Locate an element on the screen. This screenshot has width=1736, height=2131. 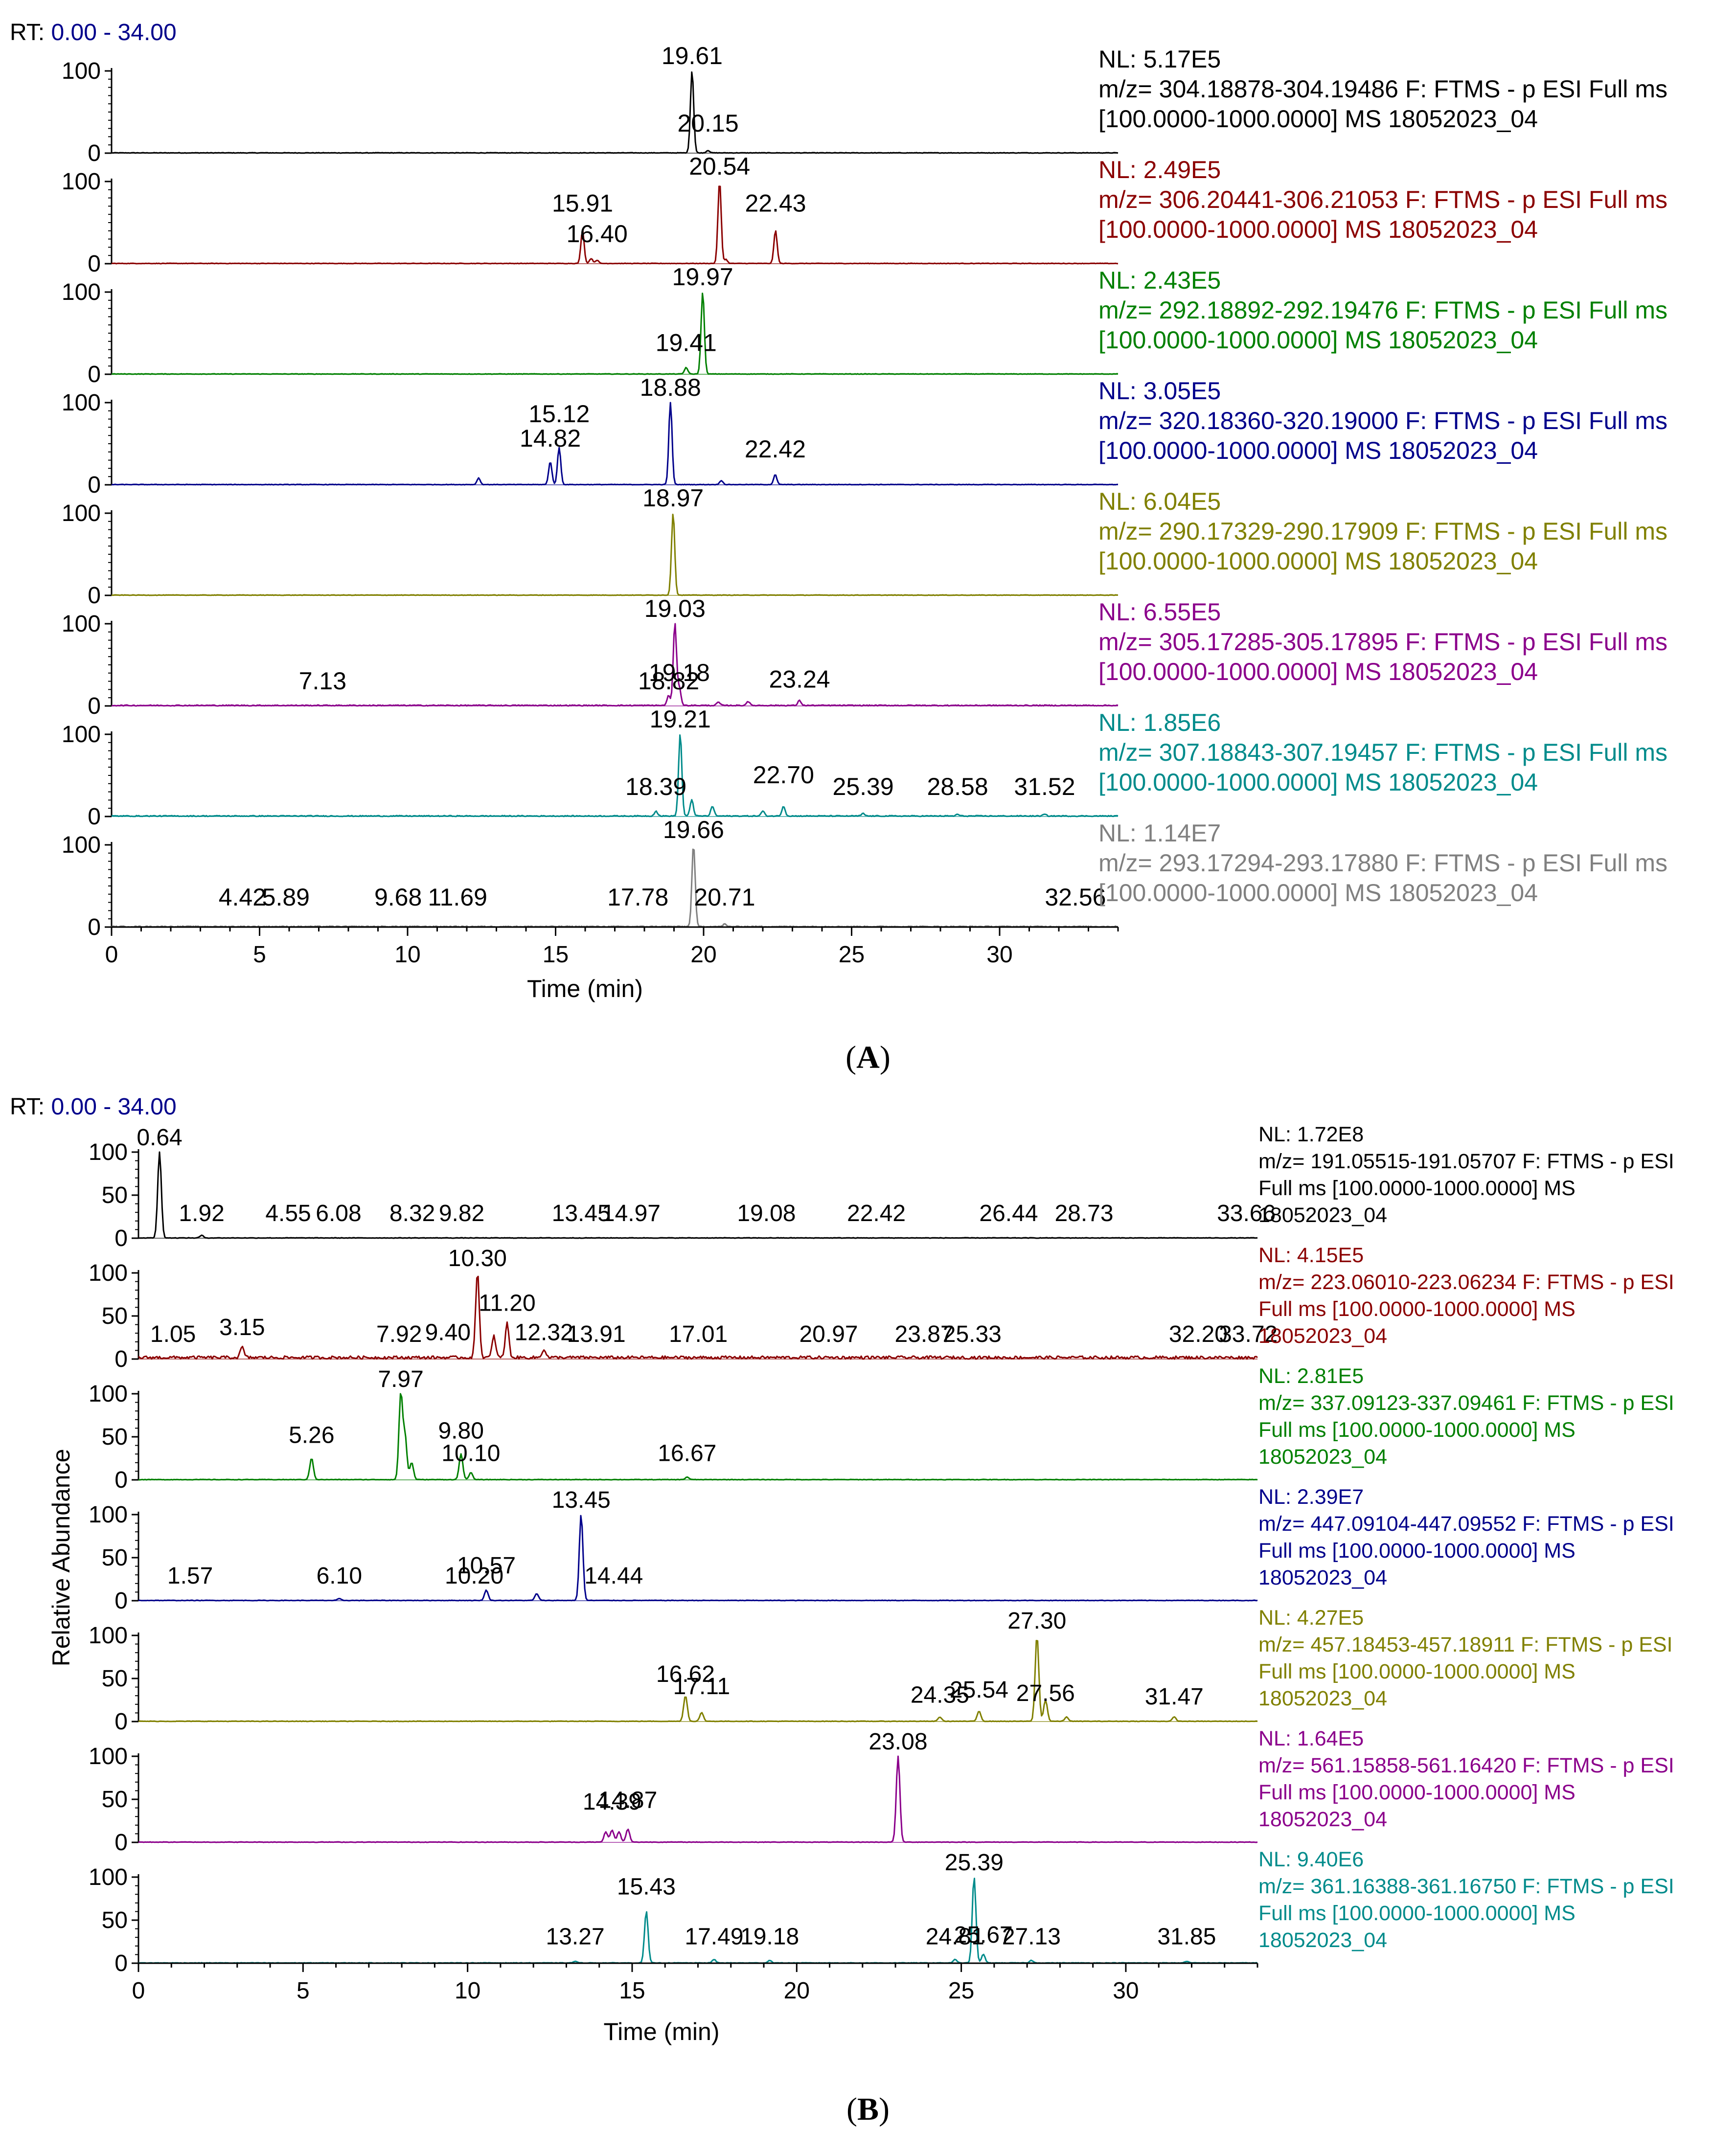
panel-b-trace-2-peak-label: 13.91 is located at coordinates (596, 1334).